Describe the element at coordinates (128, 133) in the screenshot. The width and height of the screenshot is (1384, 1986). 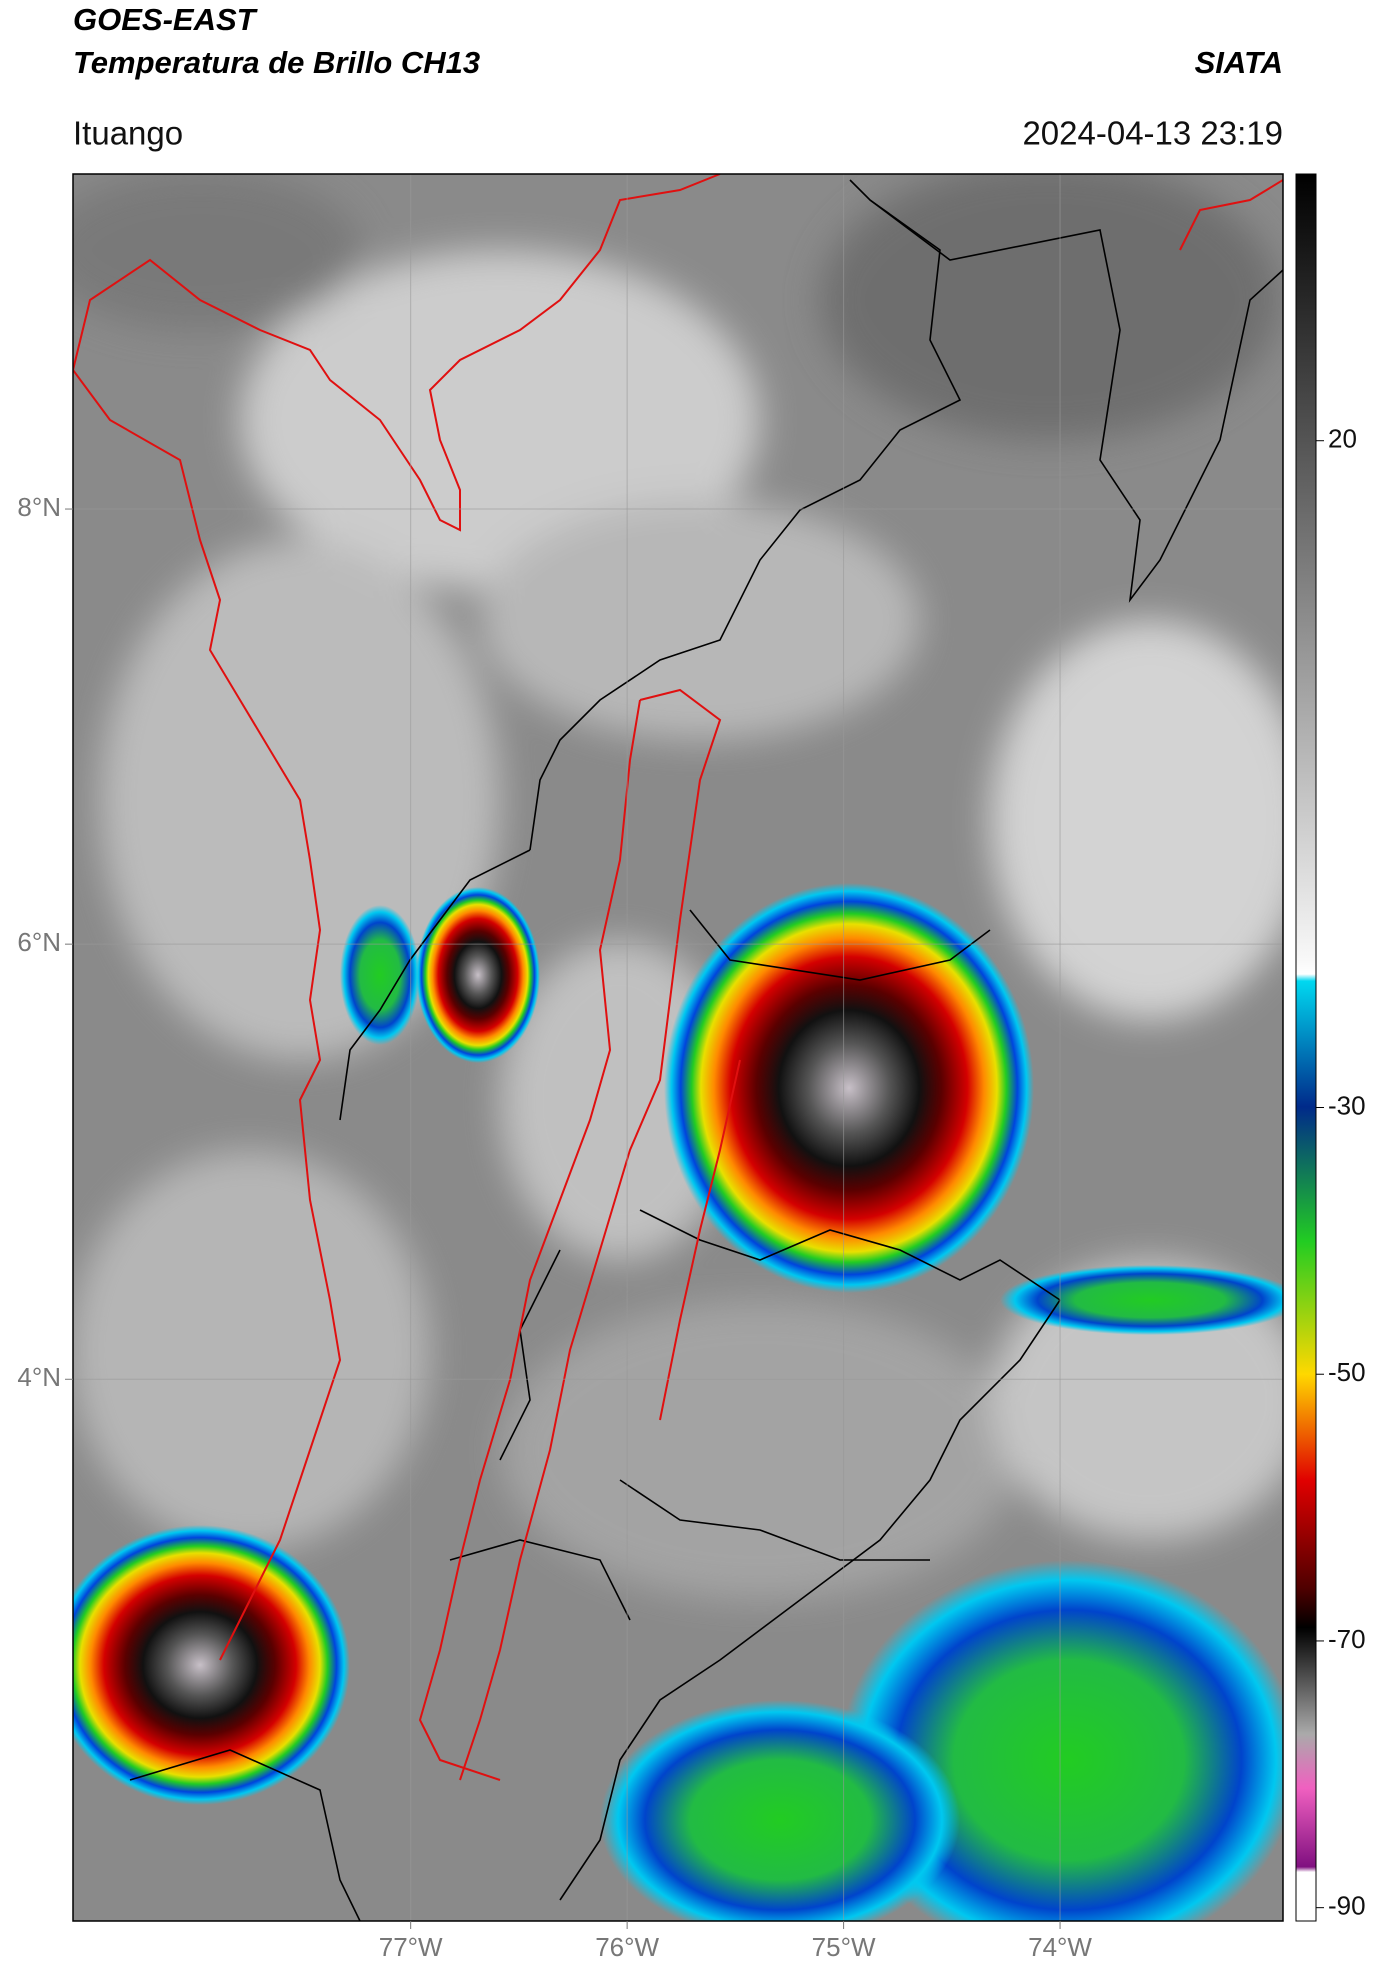
I see `location: Ituango` at that location.